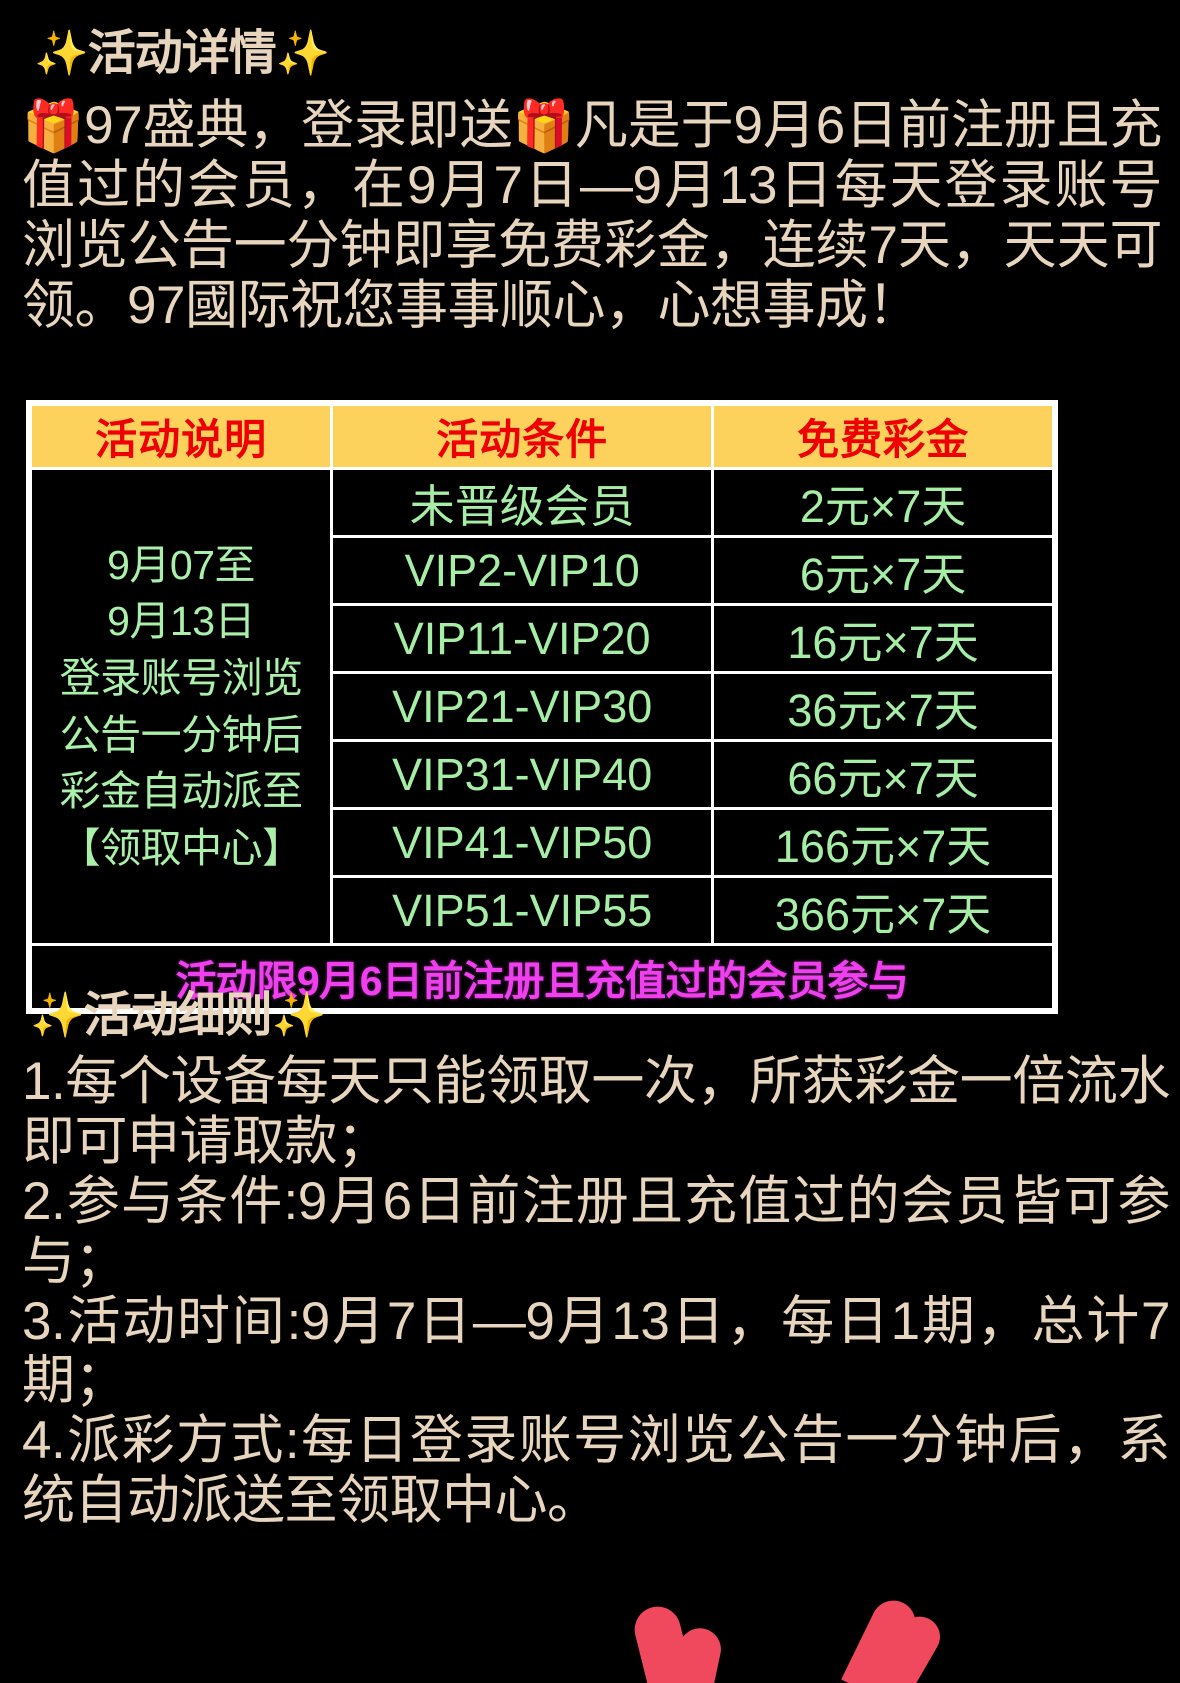 The height and width of the screenshot is (1683, 1180). I want to click on condition-cell: VIP11-VIP20, so click(522, 638).